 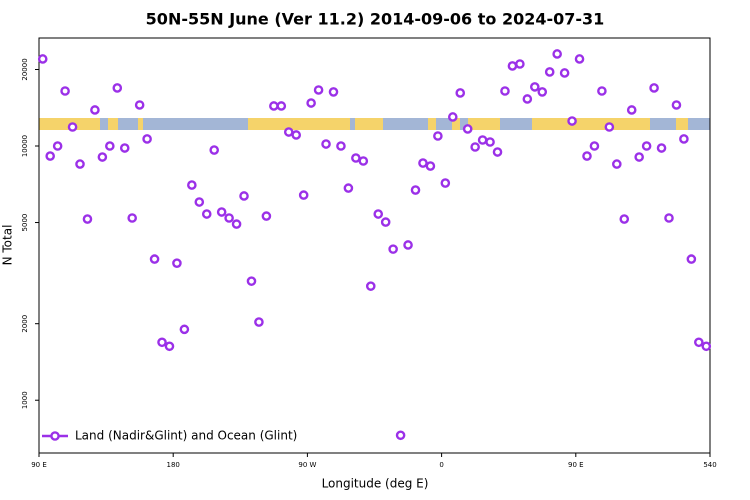 I want to click on land-ocean-band, so click(x=374, y=124).